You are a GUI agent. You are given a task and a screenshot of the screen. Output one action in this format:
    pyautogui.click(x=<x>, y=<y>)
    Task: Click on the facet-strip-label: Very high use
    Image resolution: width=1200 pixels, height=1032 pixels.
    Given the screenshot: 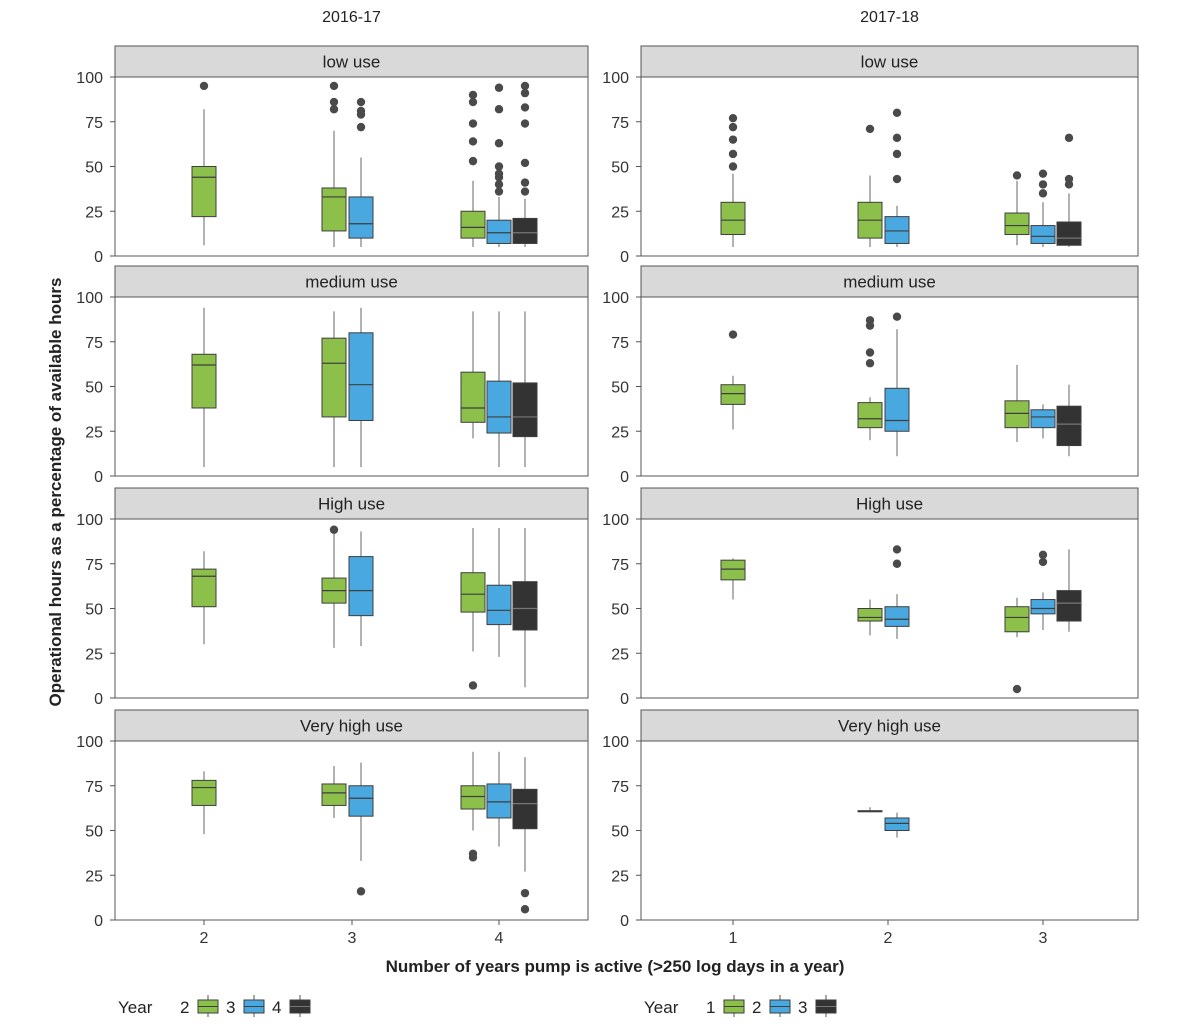 What is the action you would take?
    pyautogui.click(x=351, y=726)
    